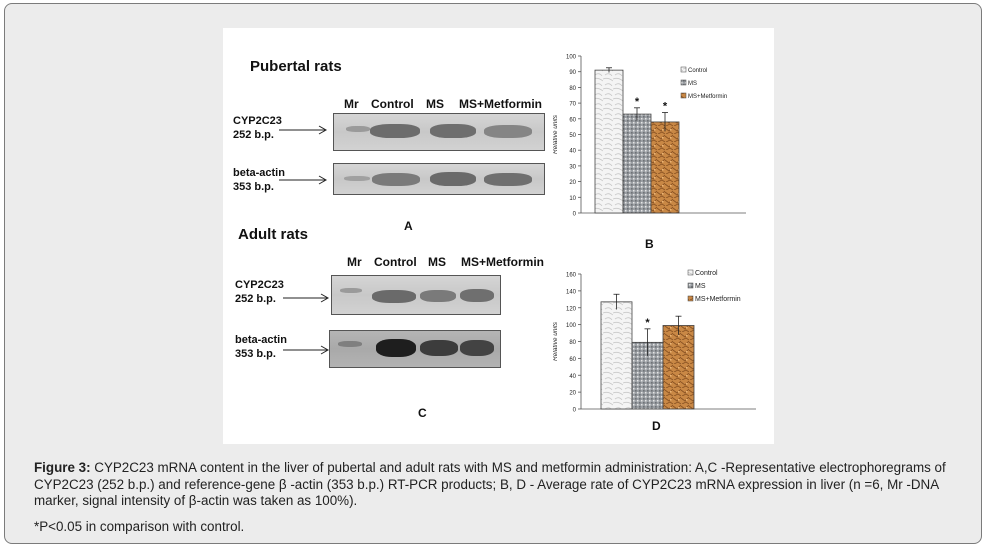  Describe the element at coordinates (422, 413) in the screenshot. I see `panel-c-letter: C` at that location.